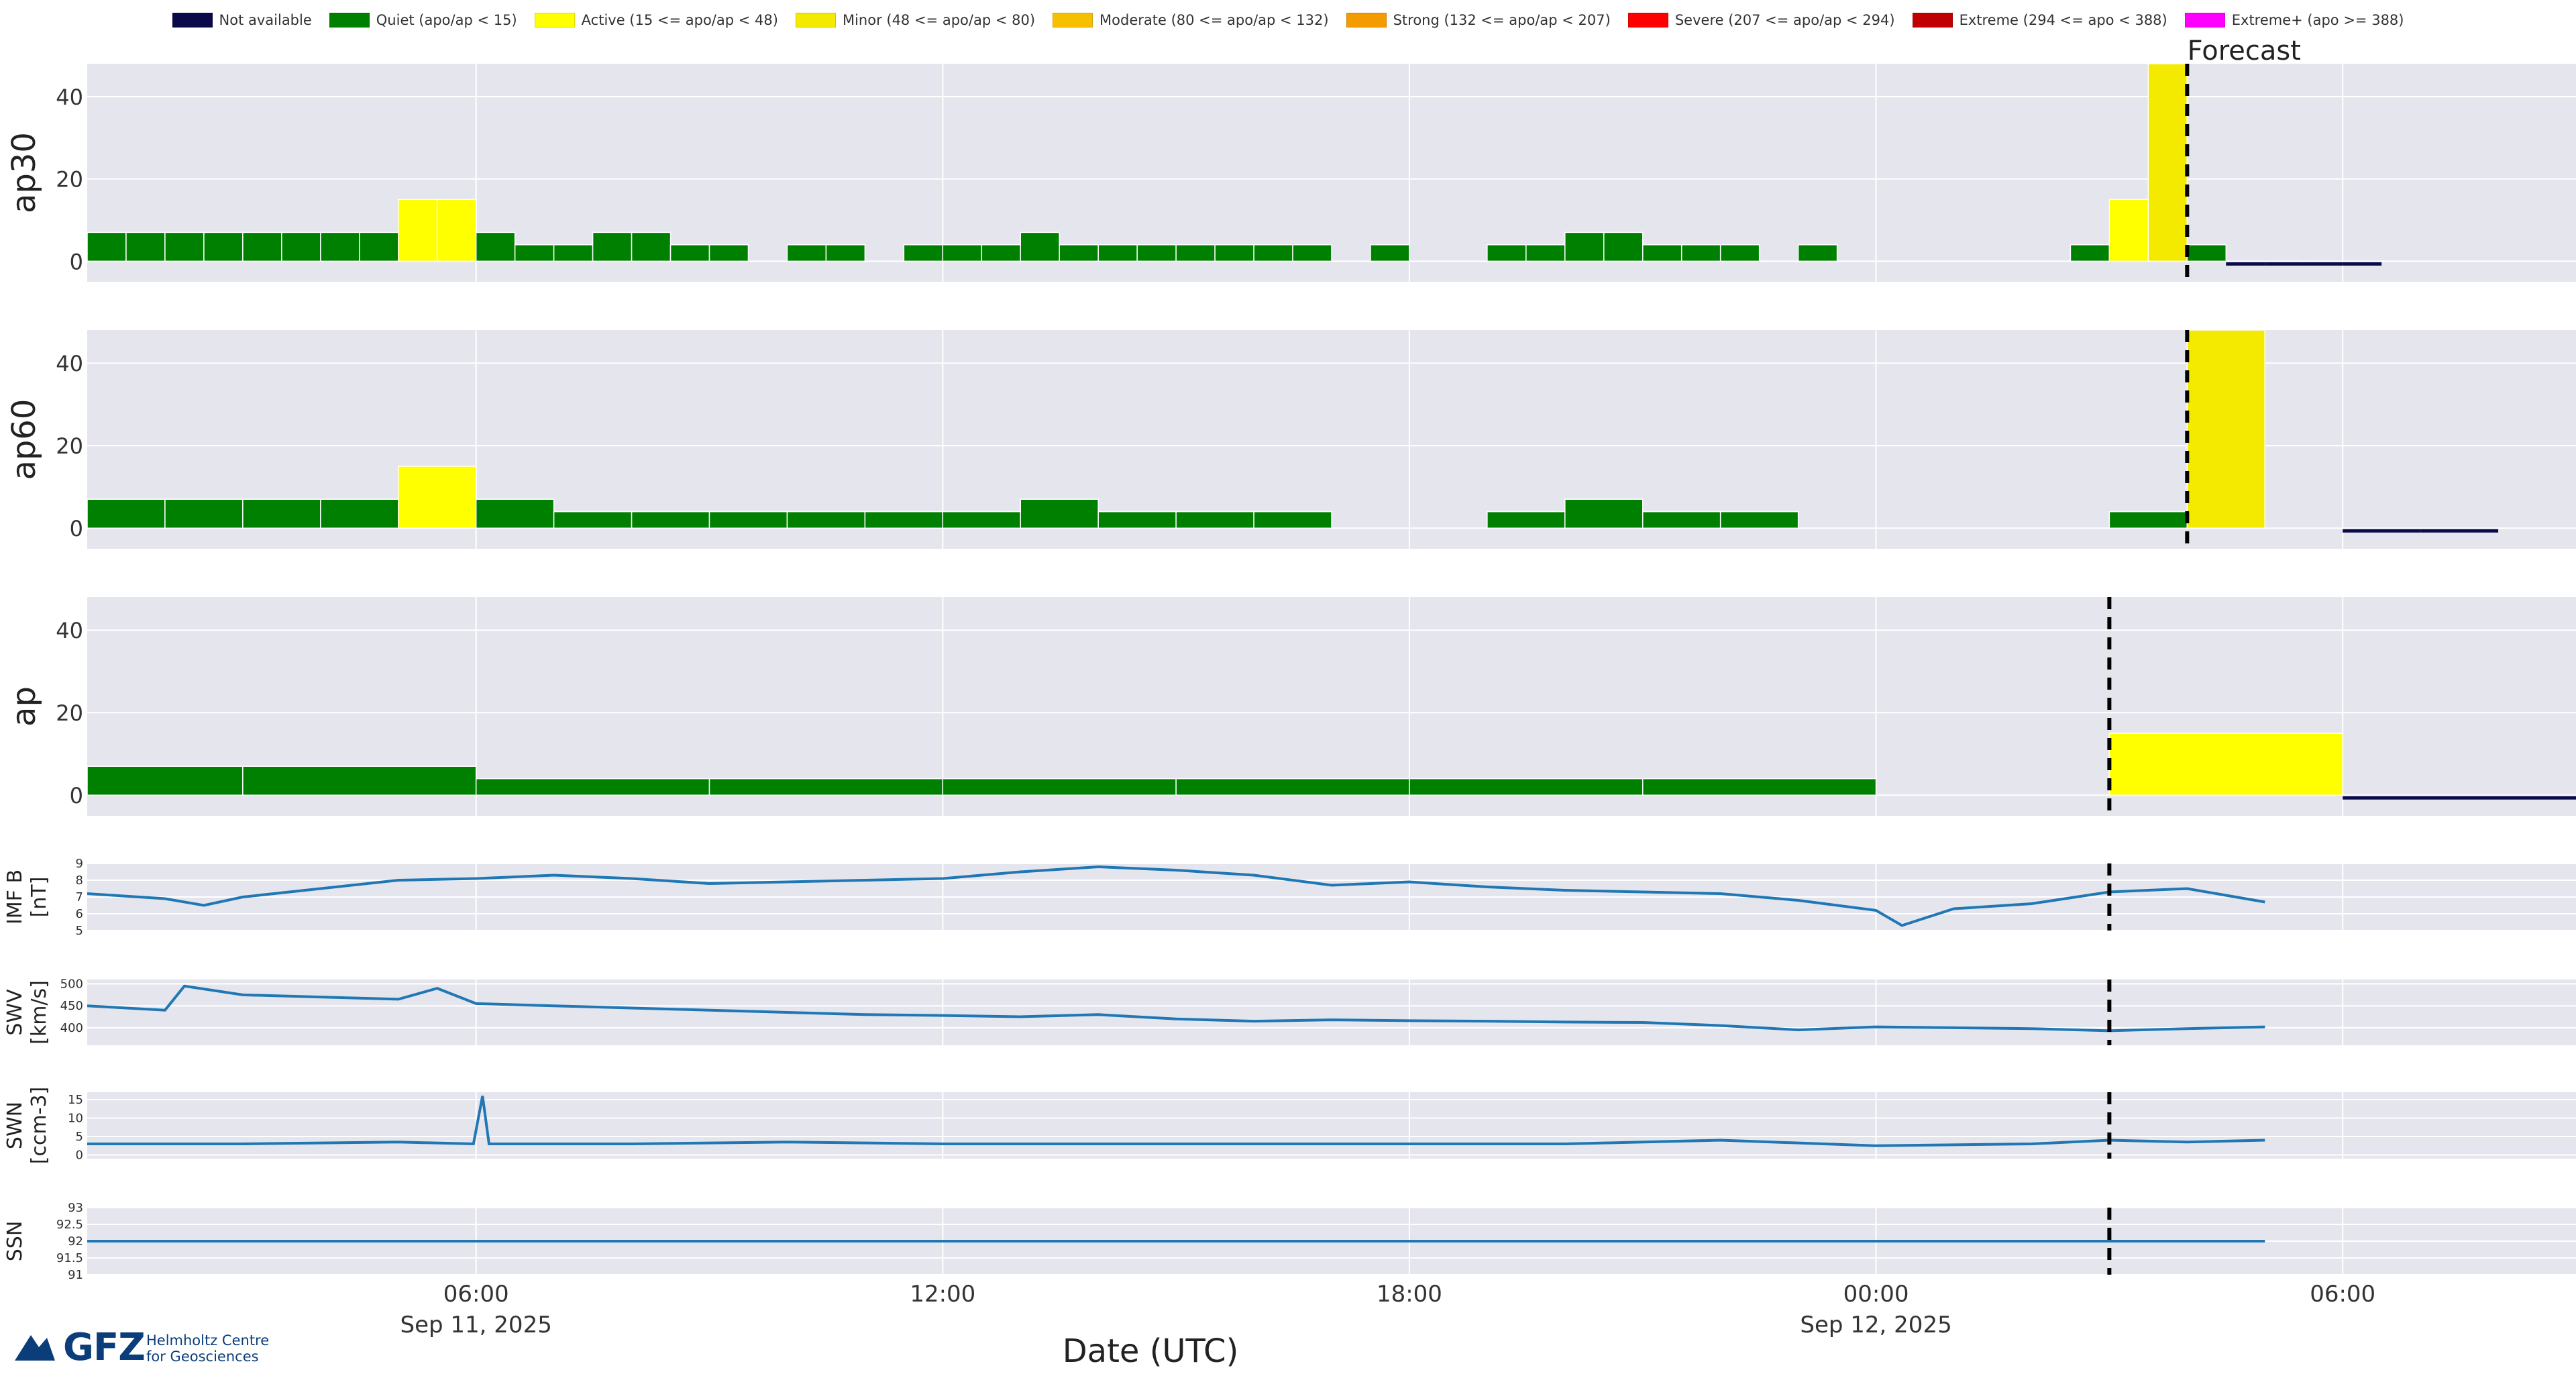  What do you see at coordinates (1176, 1008) in the screenshot?
I see `series-line` at bounding box center [1176, 1008].